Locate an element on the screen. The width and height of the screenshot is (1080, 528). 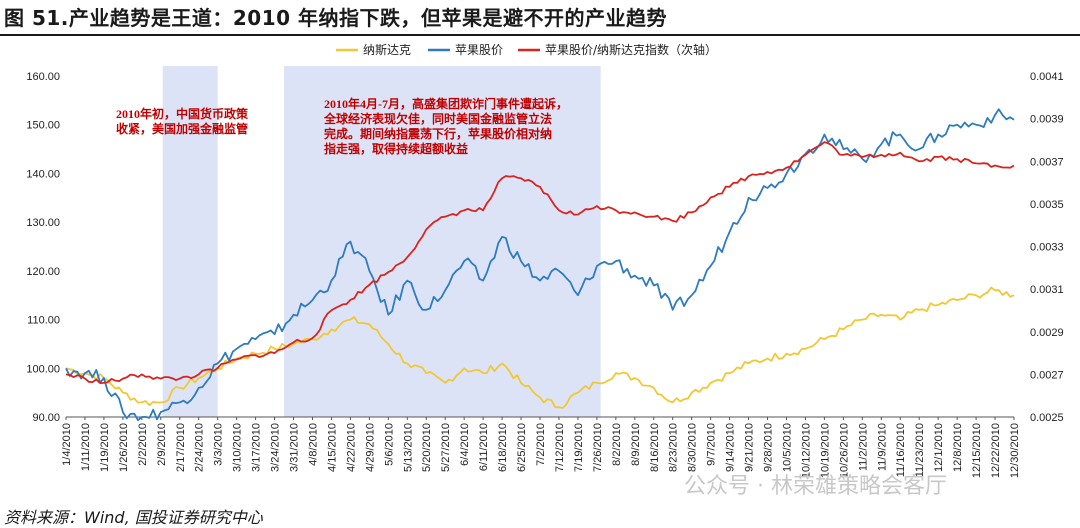
y-left-tick-label: 100.00 is located at coordinates (43, 369).